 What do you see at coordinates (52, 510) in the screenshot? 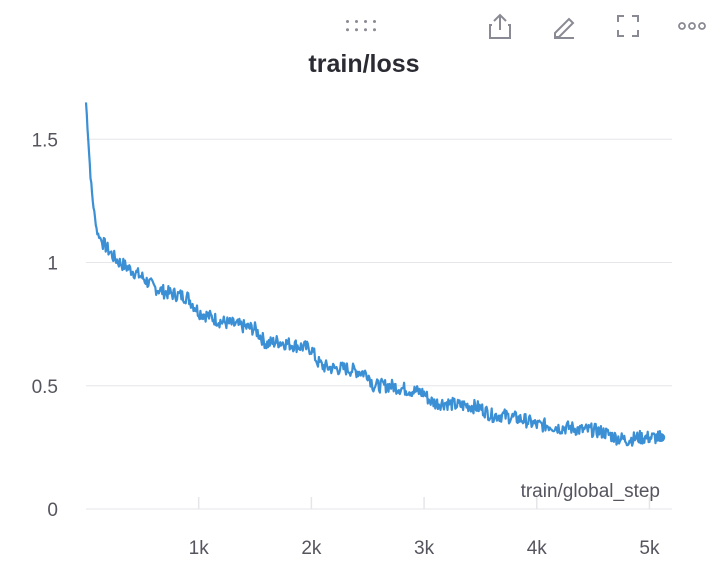
I see `y-tick-label: 0` at bounding box center [52, 510].